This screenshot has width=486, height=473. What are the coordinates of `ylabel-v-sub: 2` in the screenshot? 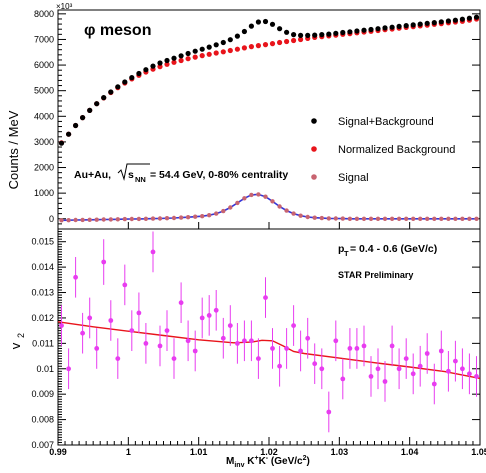 It's located at (21, 335).